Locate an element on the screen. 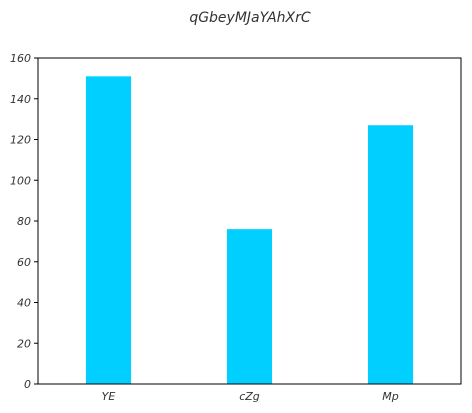 The width and height of the screenshot is (472, 413). y-tick-label: 80 is located at coordinates (24, 221).